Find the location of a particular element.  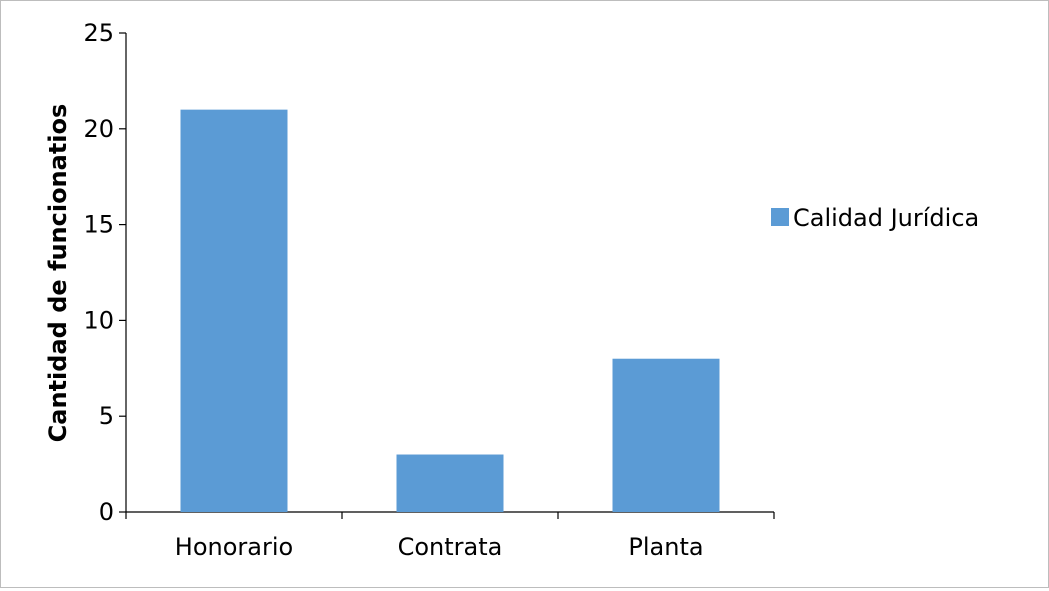

y-tick-label: 20 is located at coordinates (98, 129).